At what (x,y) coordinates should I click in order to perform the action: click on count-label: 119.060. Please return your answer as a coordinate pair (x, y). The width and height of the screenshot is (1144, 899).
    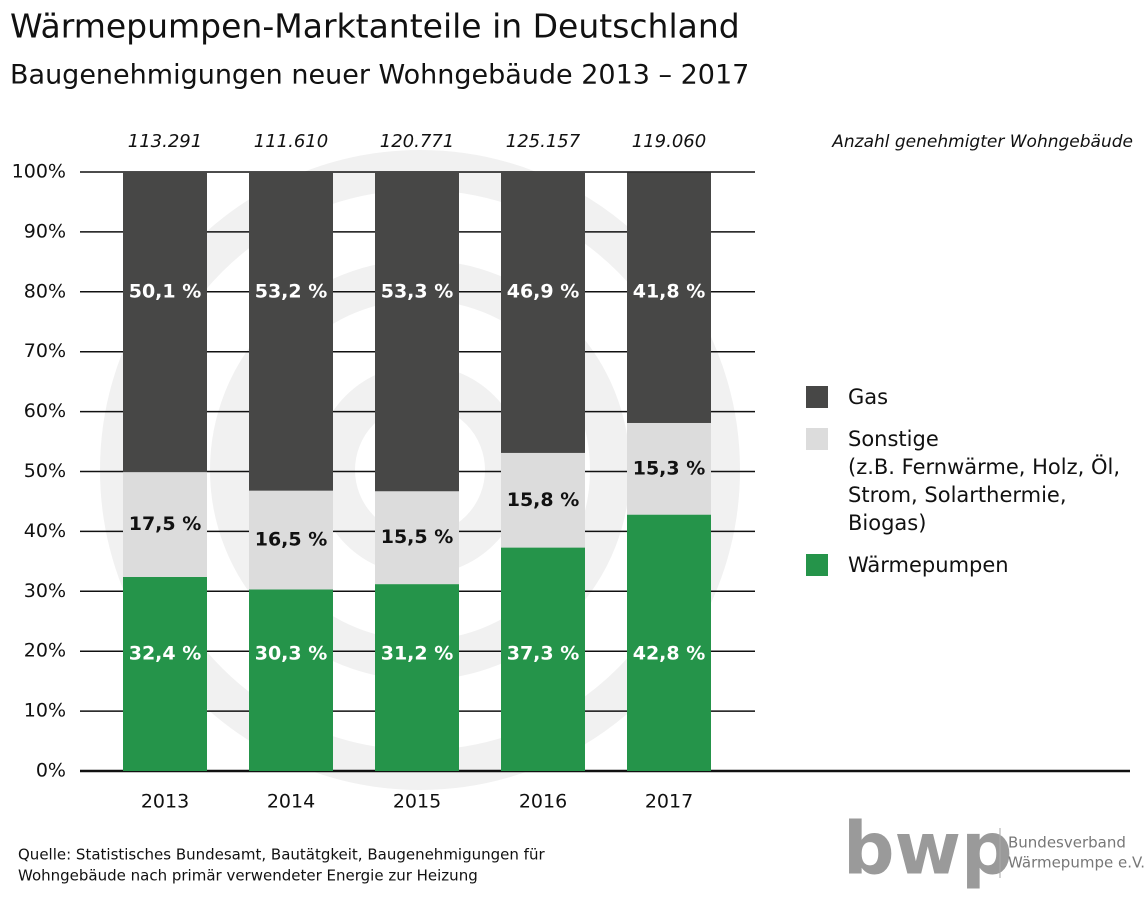
    Looking at the image, I should click on (669, 141).